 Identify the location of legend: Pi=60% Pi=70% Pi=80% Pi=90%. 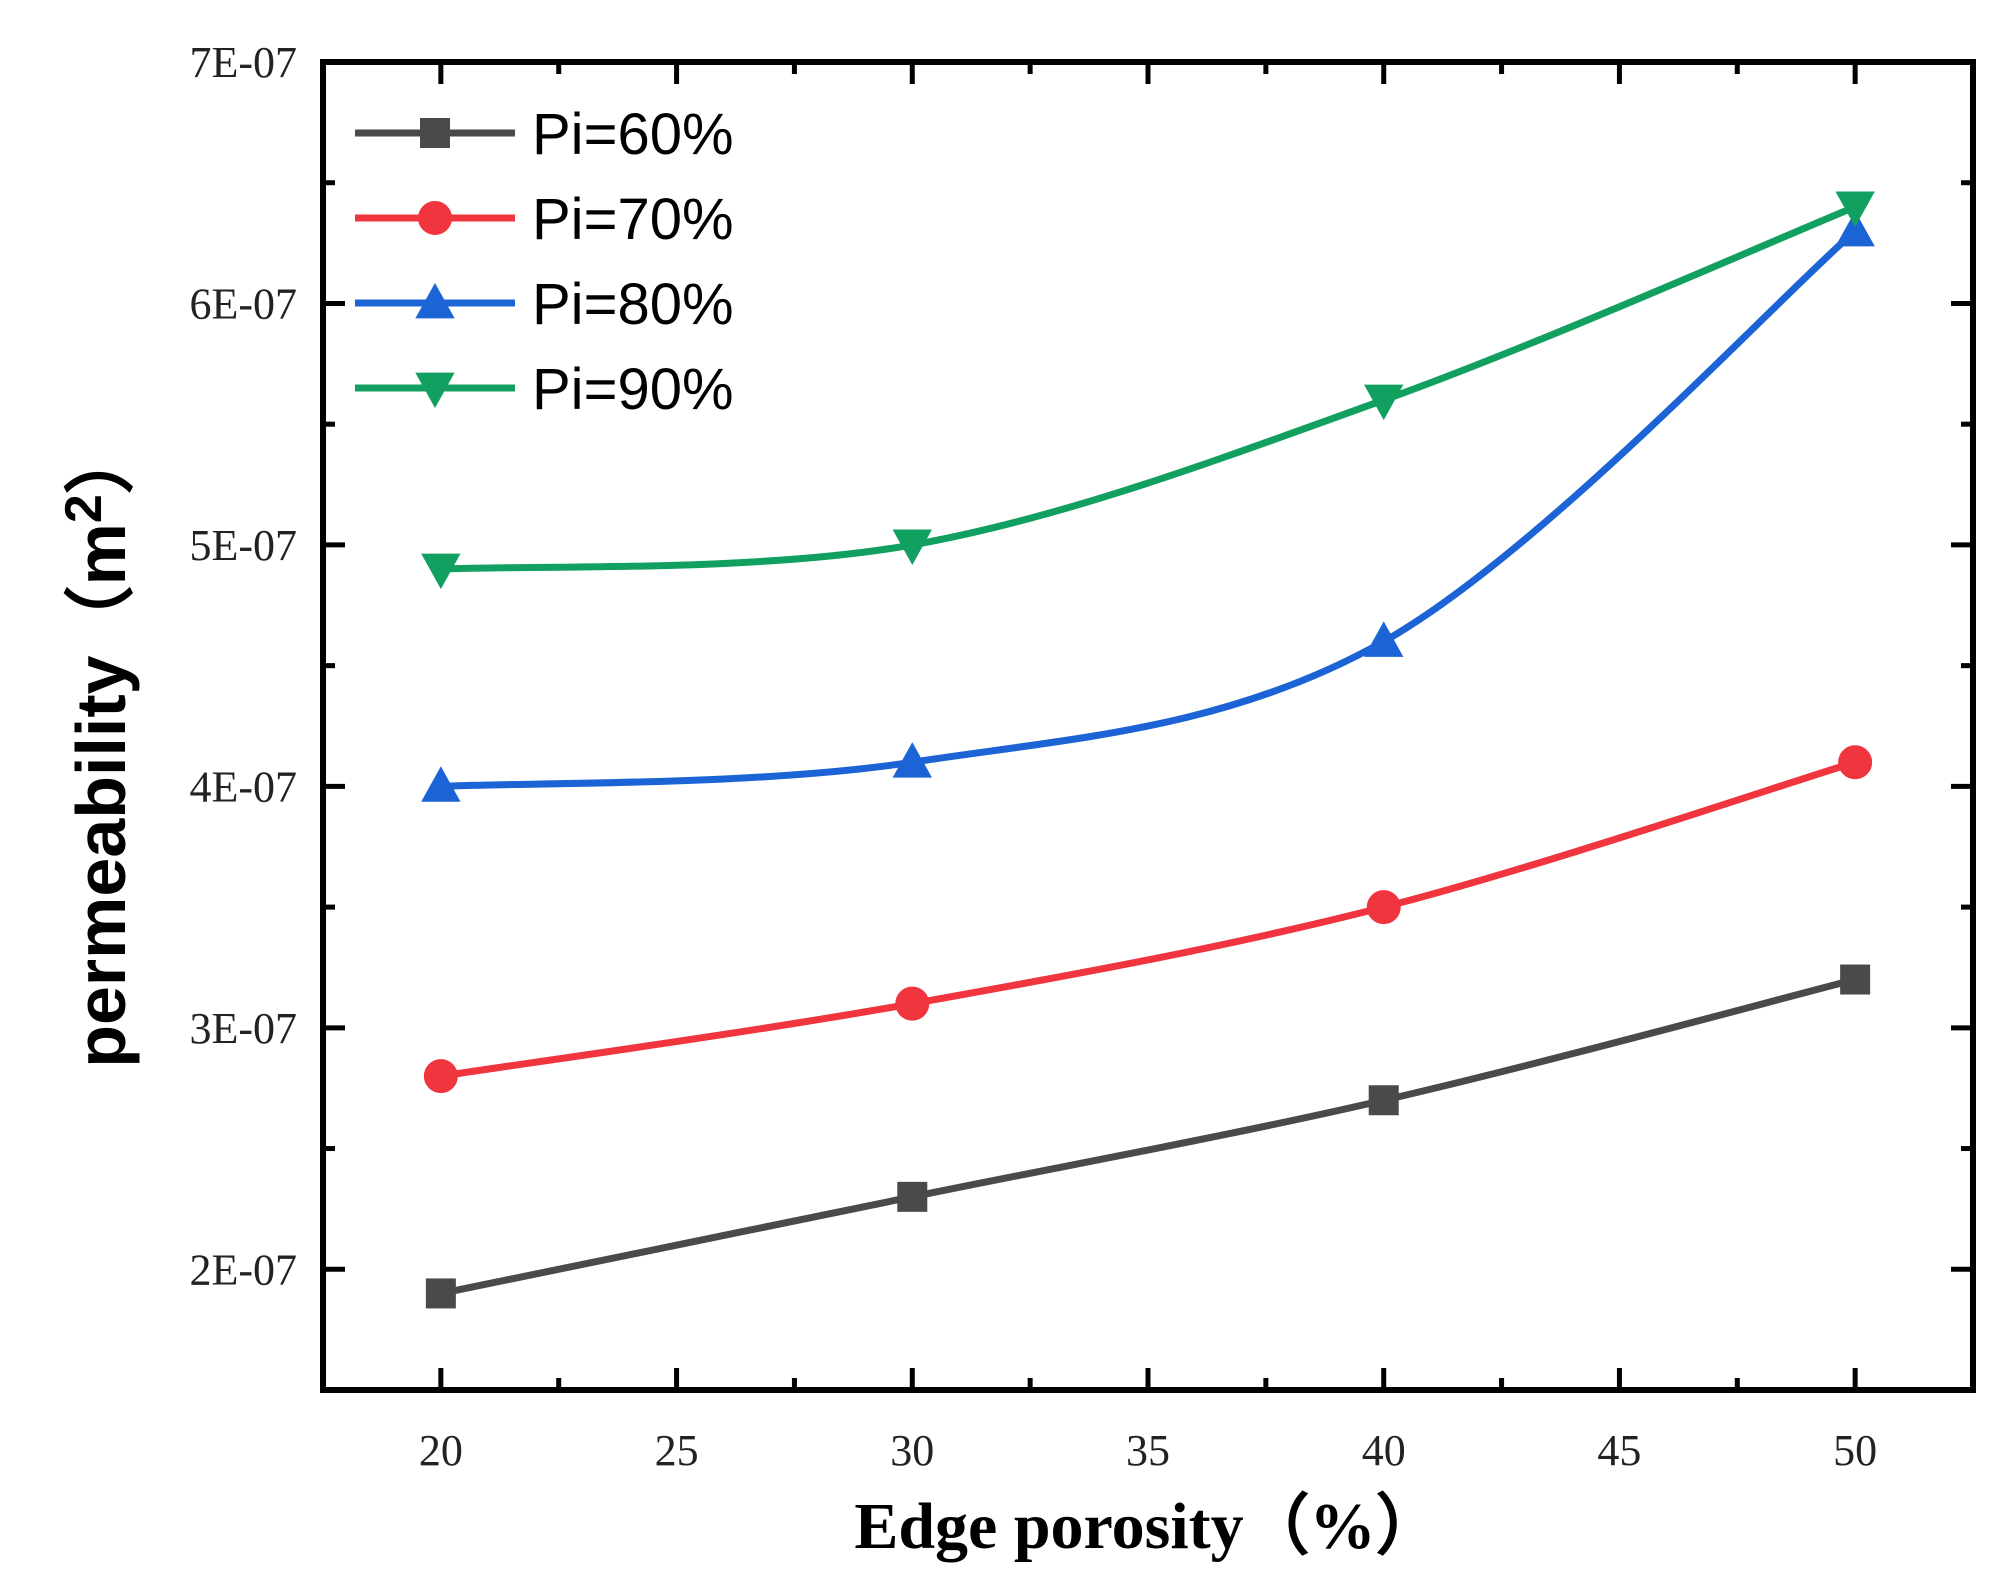
(544, 262).